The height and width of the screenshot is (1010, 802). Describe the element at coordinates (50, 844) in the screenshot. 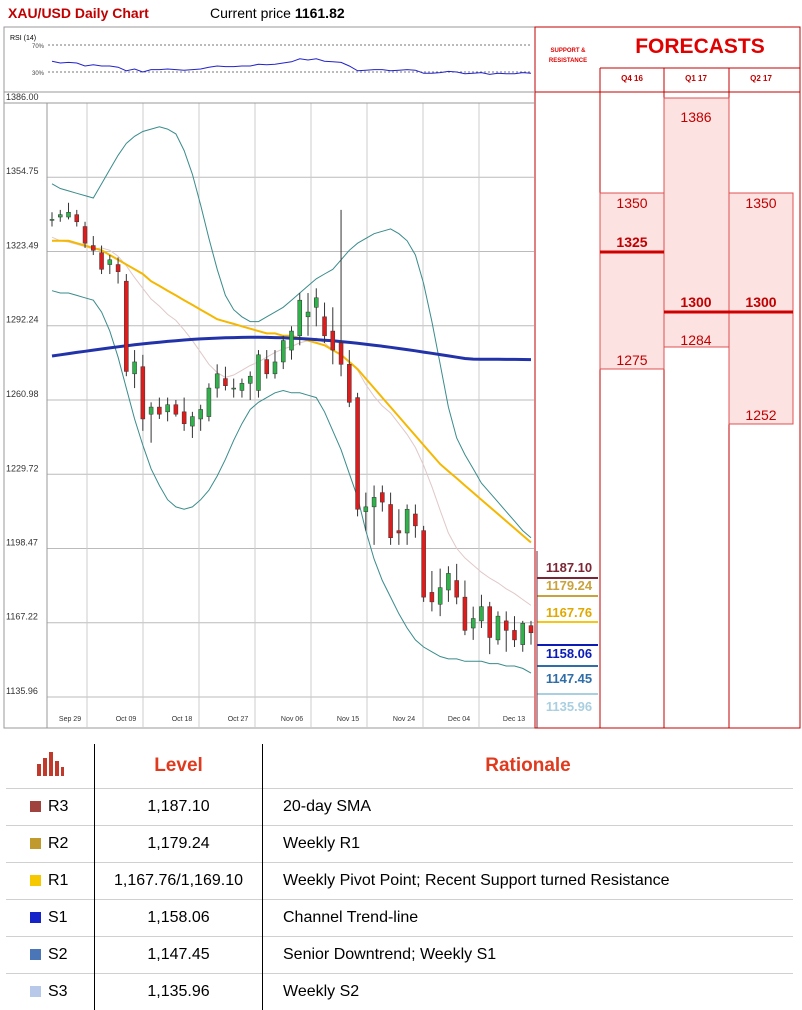

I see `rank-cell: R2` at that location.